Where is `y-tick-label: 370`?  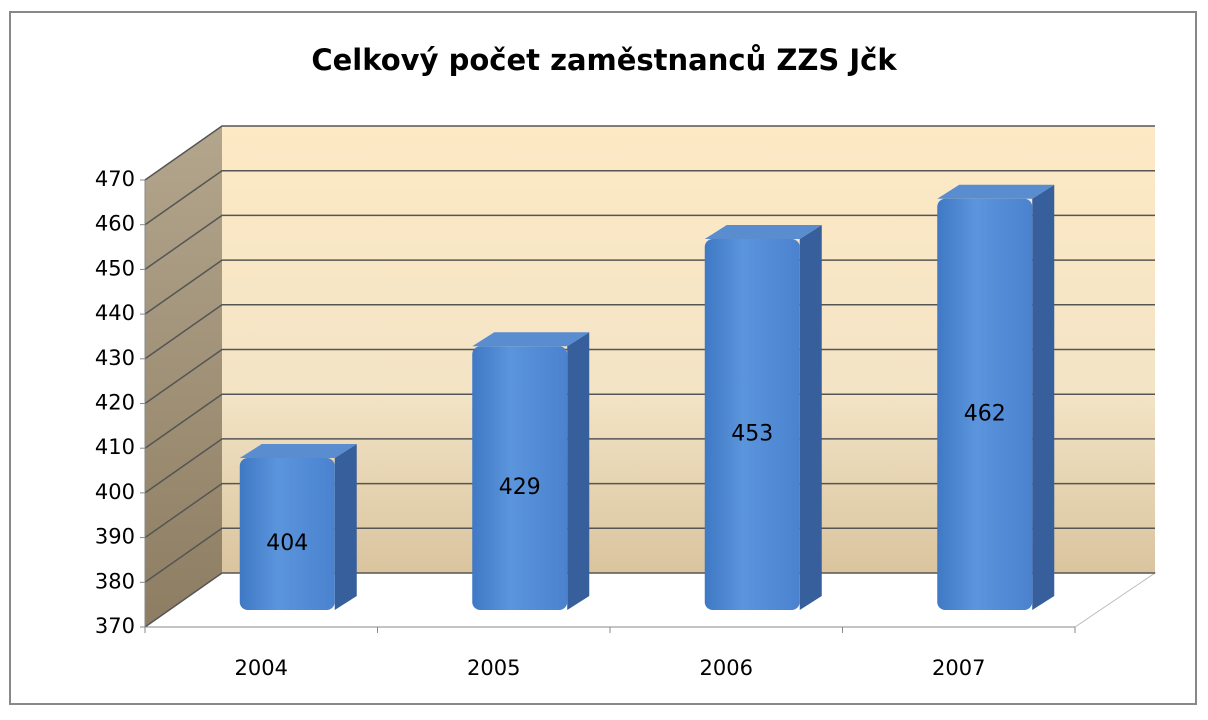 y-tick-label: 370 is located at coordinates (115, 626).